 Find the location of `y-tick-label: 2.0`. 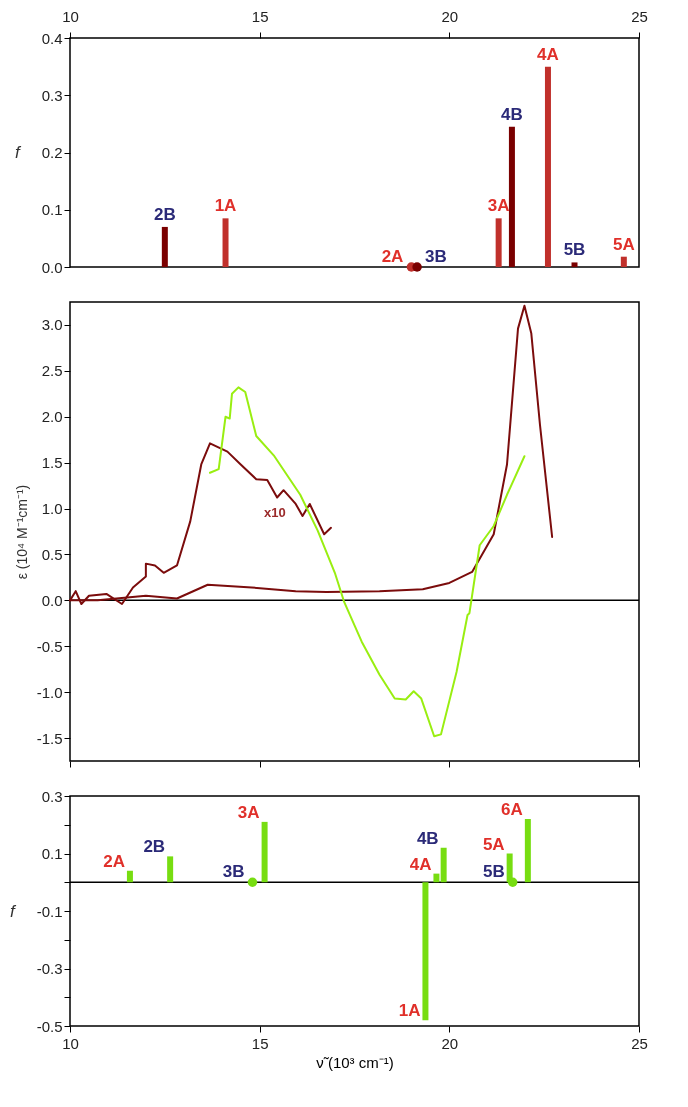

y-tick-label: 2.0 is located at coordinates (52, 417).